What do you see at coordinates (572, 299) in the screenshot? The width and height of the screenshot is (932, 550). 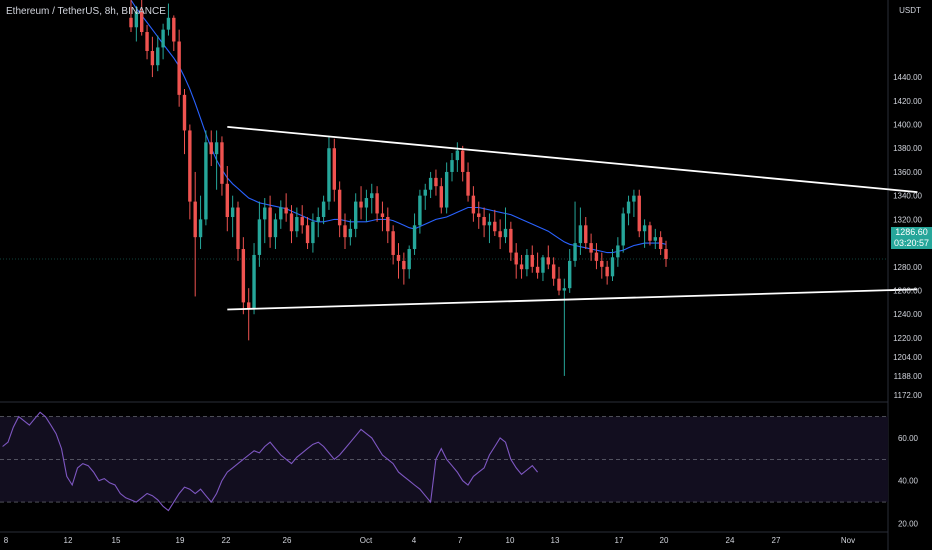 I see `trendline-lower` at bounding box center [572, 299].